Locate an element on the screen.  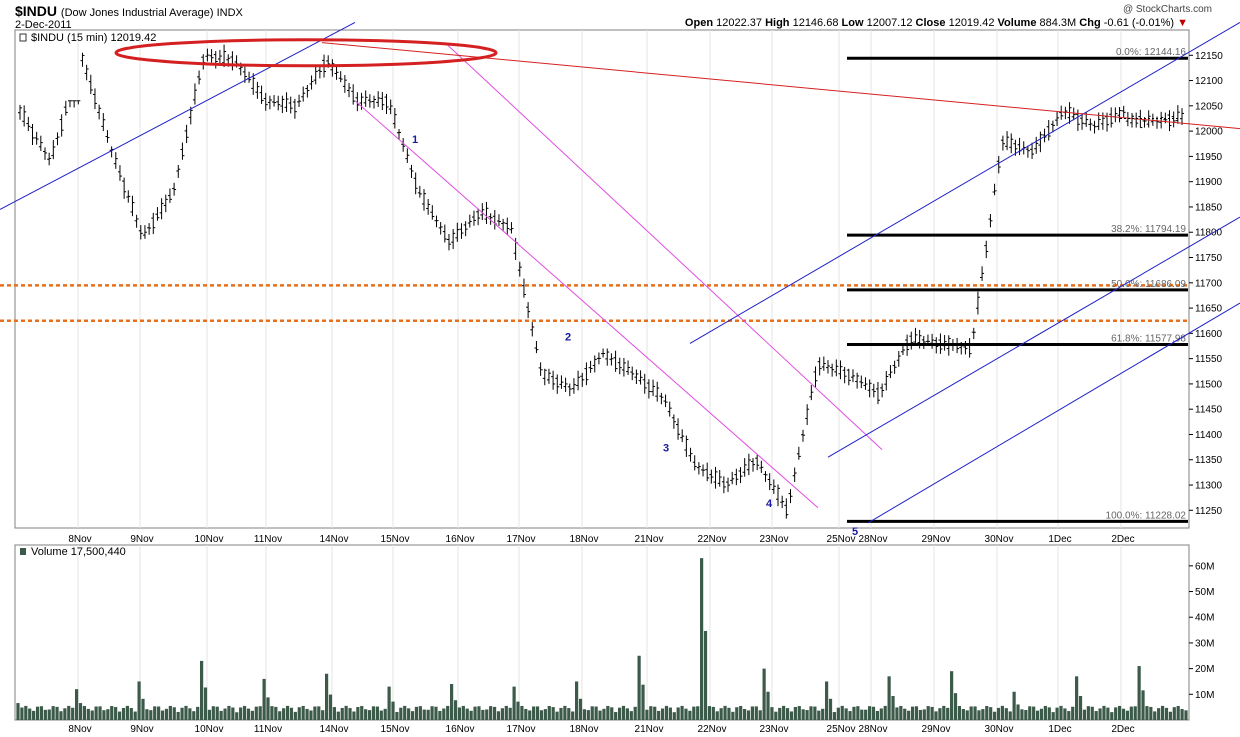
price-x-tick-label: 9Nov is located at coordinates (141, 539).